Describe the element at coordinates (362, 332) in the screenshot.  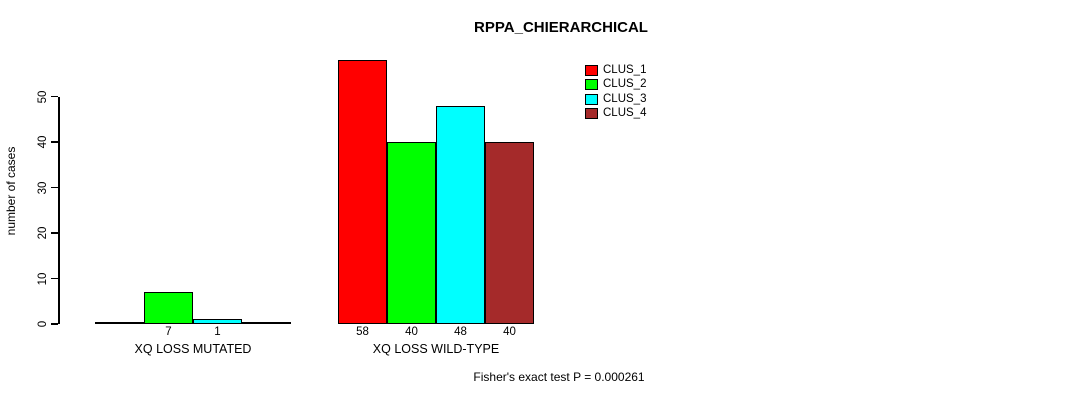
I see `bar-value-label: 58` at that location.